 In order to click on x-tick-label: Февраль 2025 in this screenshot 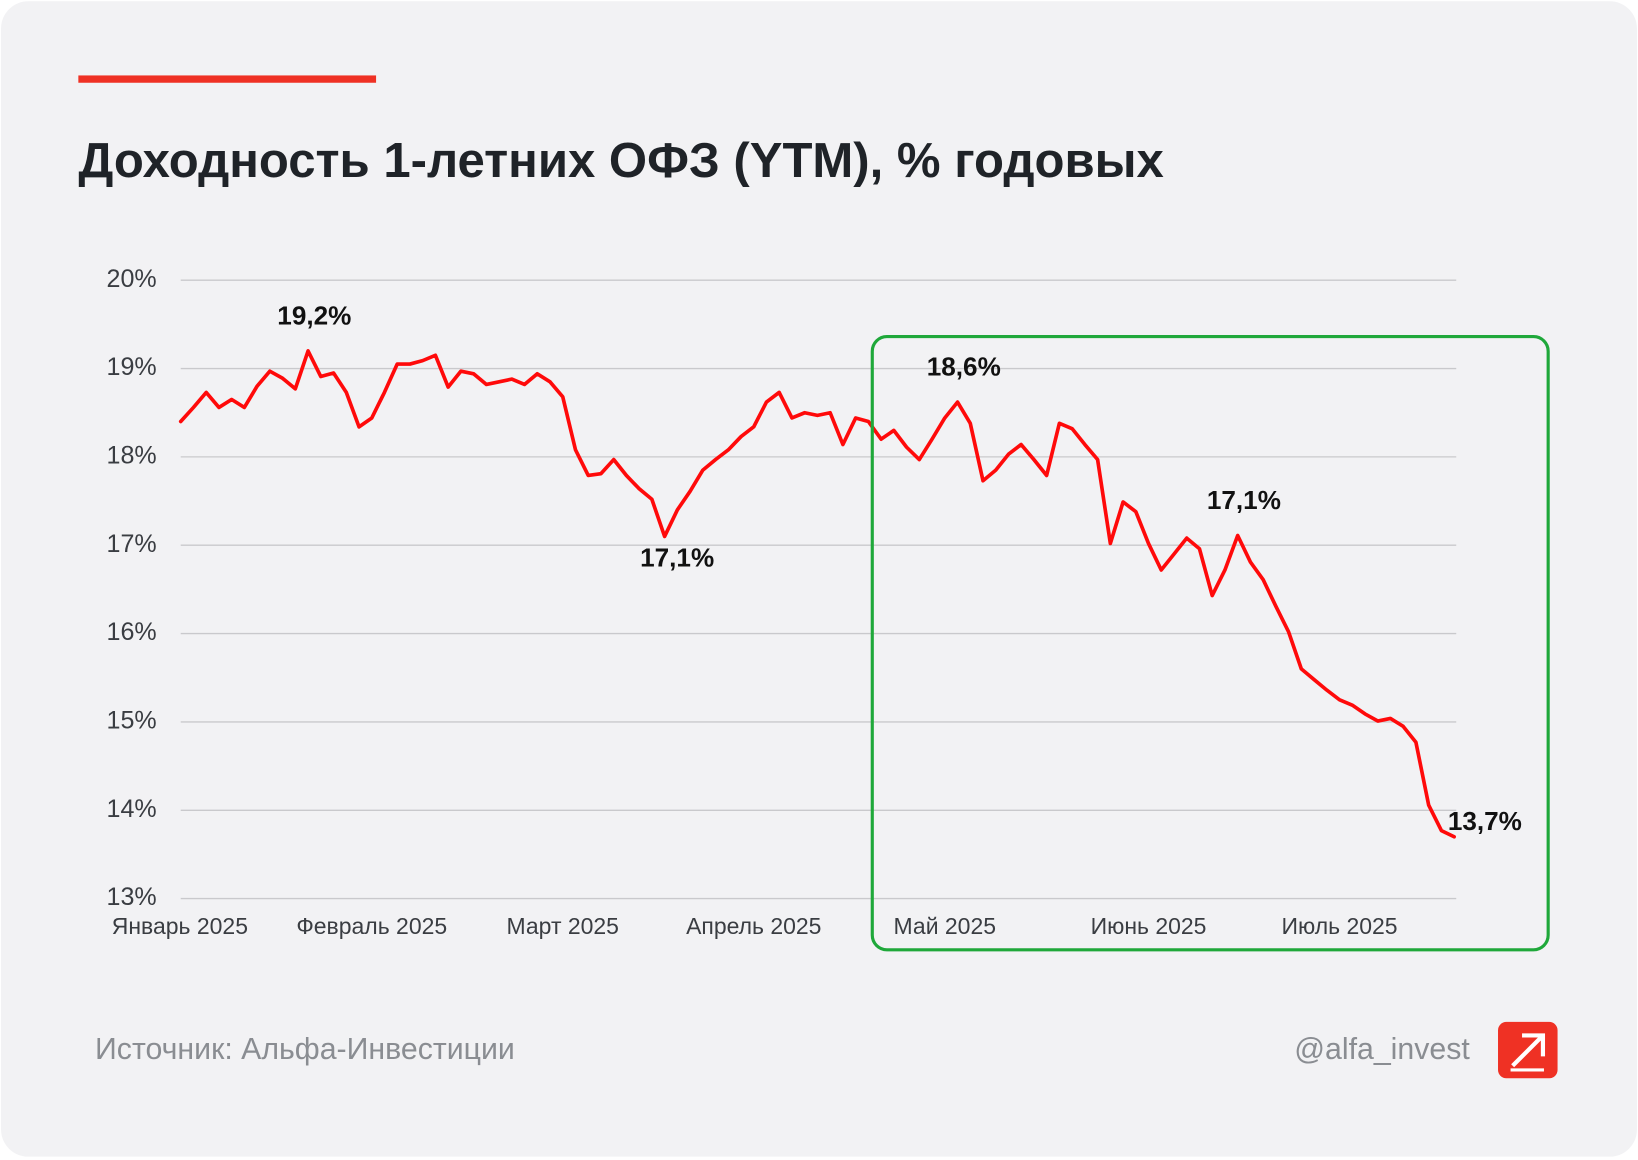, I will do `click(371, 926)`.